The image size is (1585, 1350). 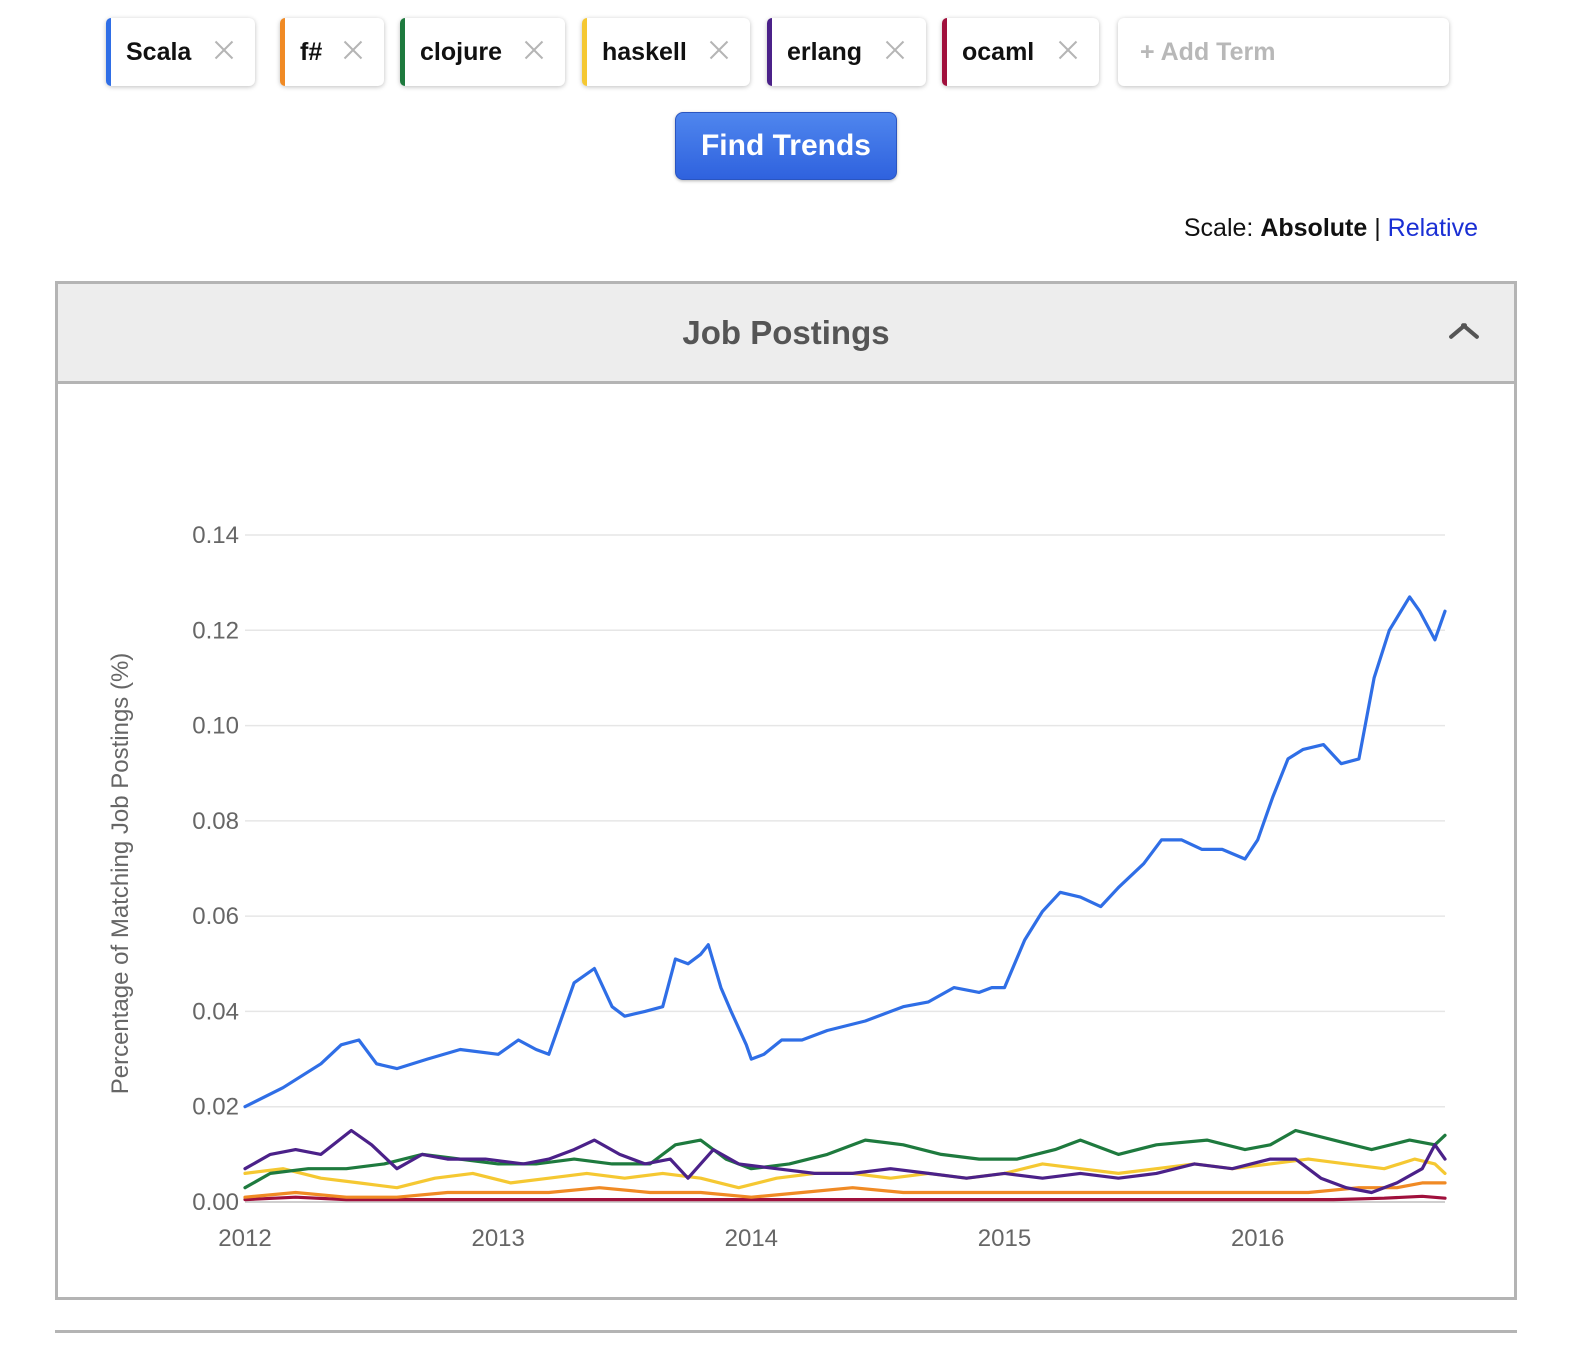 I want to click on scale-relative-link: Relative, so click(x=1432, y=228).